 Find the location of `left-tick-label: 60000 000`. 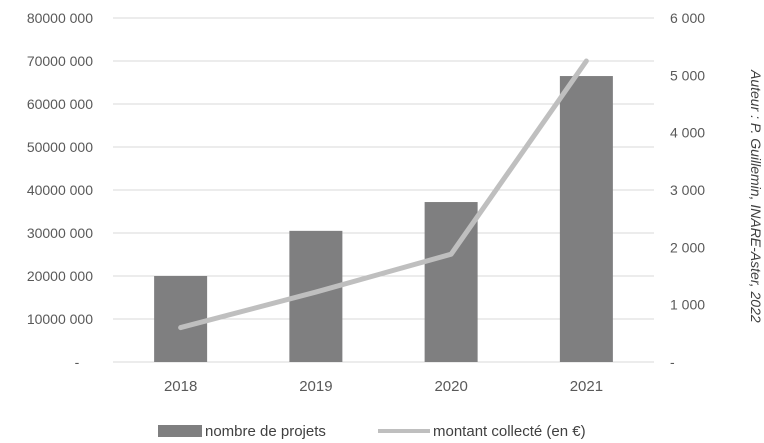

left-tick-label: 60000 000 is located at coordinates (60, 104).